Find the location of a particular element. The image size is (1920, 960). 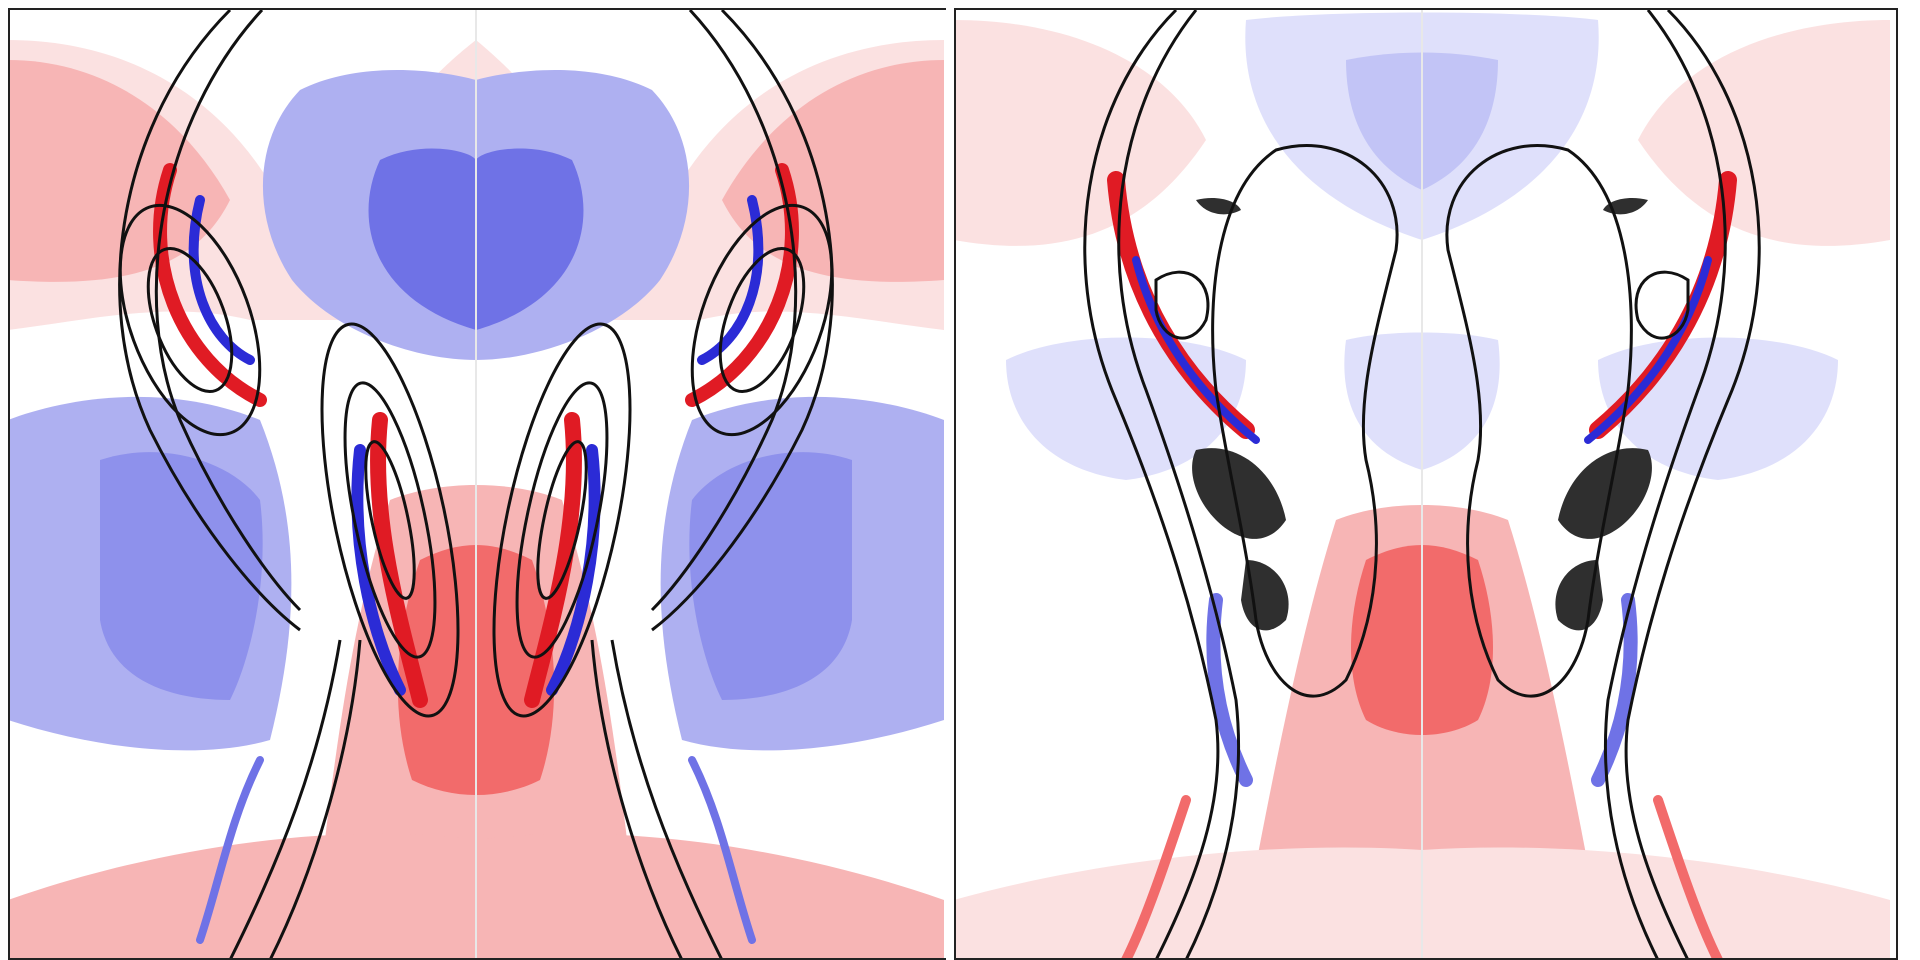

left-blue-wing-l-inner is located at coordinates (181, 576).